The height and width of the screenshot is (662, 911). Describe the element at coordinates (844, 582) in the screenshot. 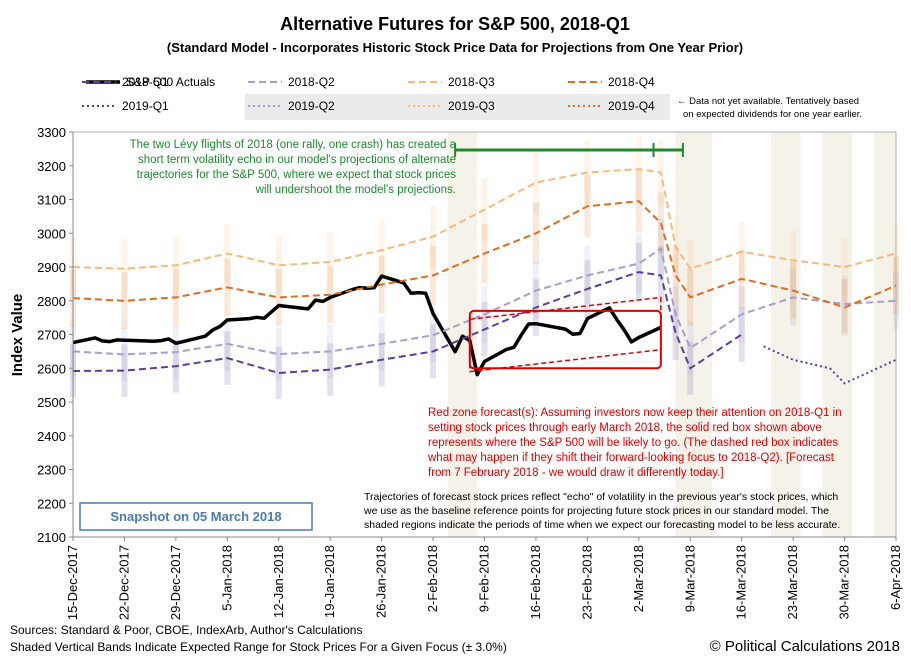

I see `x-tick-label: 30-Mar-2018` at that location.